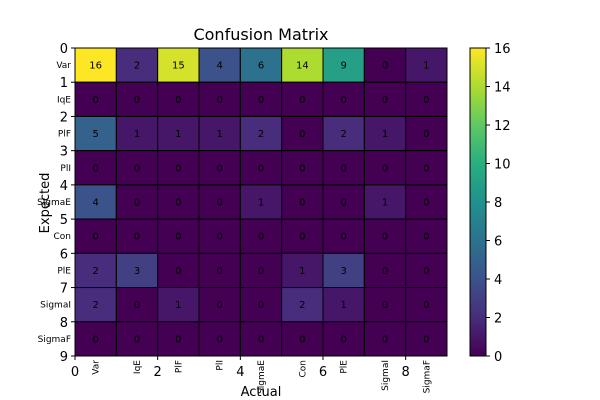 This screenshot has width=600, height=400. Describe the element at coordinates (386, 375) in the screenshot. I see `x-category-label: SigmaI` at that location.